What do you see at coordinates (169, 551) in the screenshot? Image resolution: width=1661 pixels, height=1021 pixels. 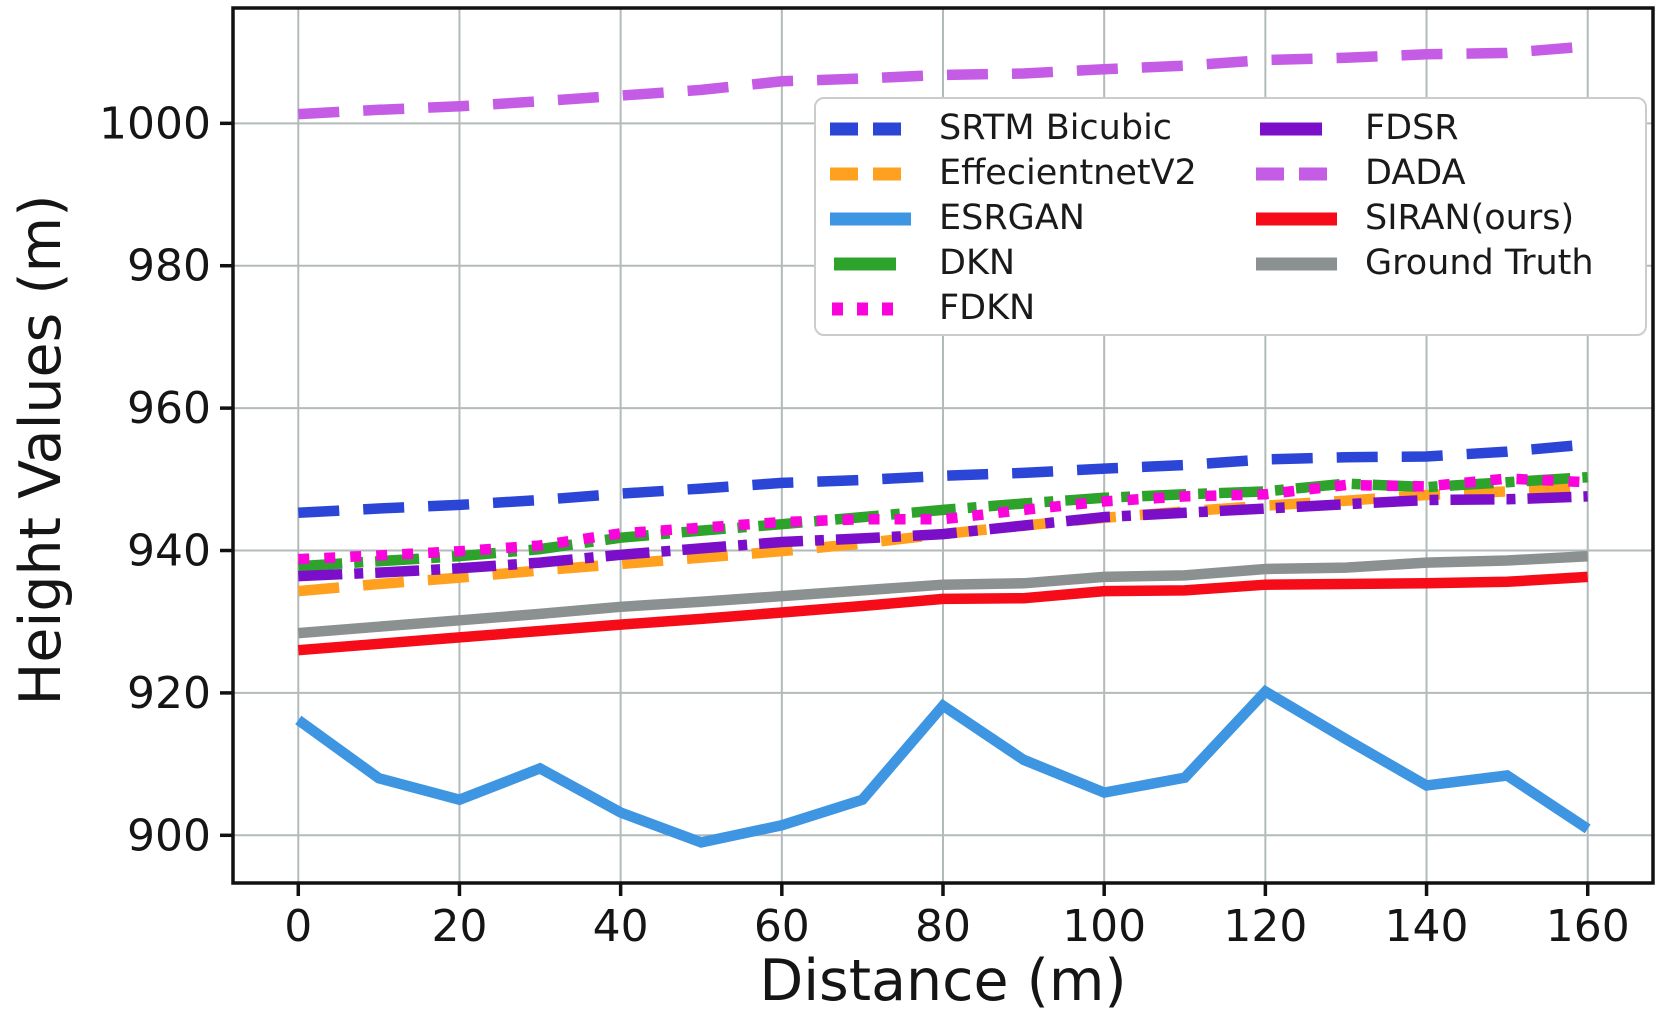 I see `y-tick-label-940: 940` at bounding box center [169, 551].